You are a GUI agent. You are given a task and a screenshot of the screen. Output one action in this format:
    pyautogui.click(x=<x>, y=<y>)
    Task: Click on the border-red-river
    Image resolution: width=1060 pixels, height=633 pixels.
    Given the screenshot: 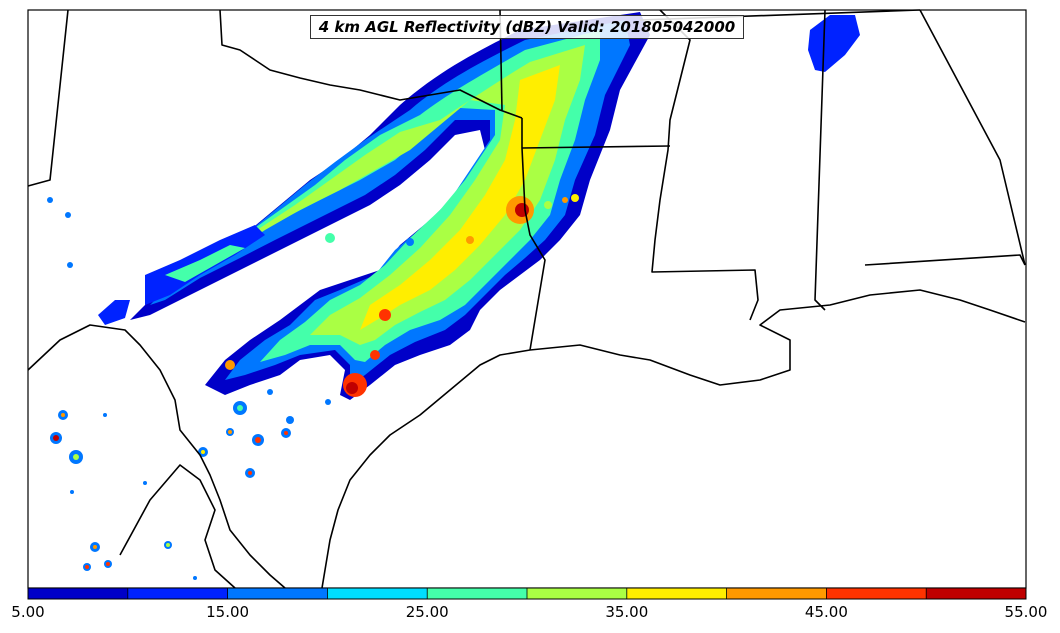 What is the action you would take?
    pyautogui.click(x=371, y=64)
    